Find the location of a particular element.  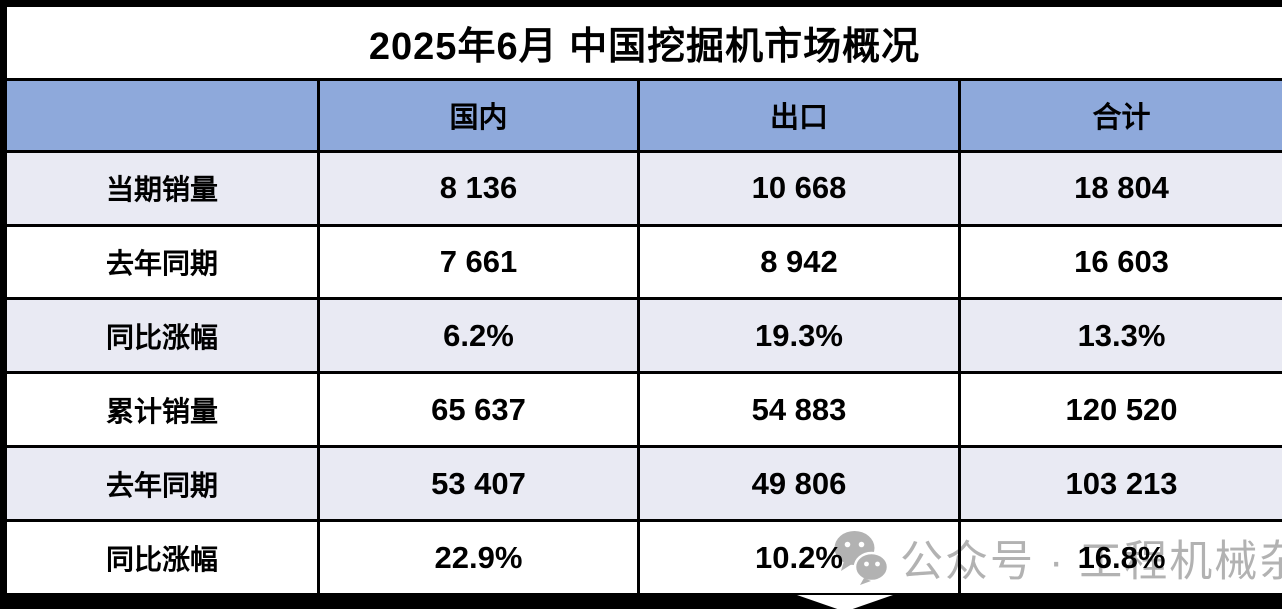

table-row: 去年同期 7 661 8 942 16 603 is located at coordinates (643, 262).